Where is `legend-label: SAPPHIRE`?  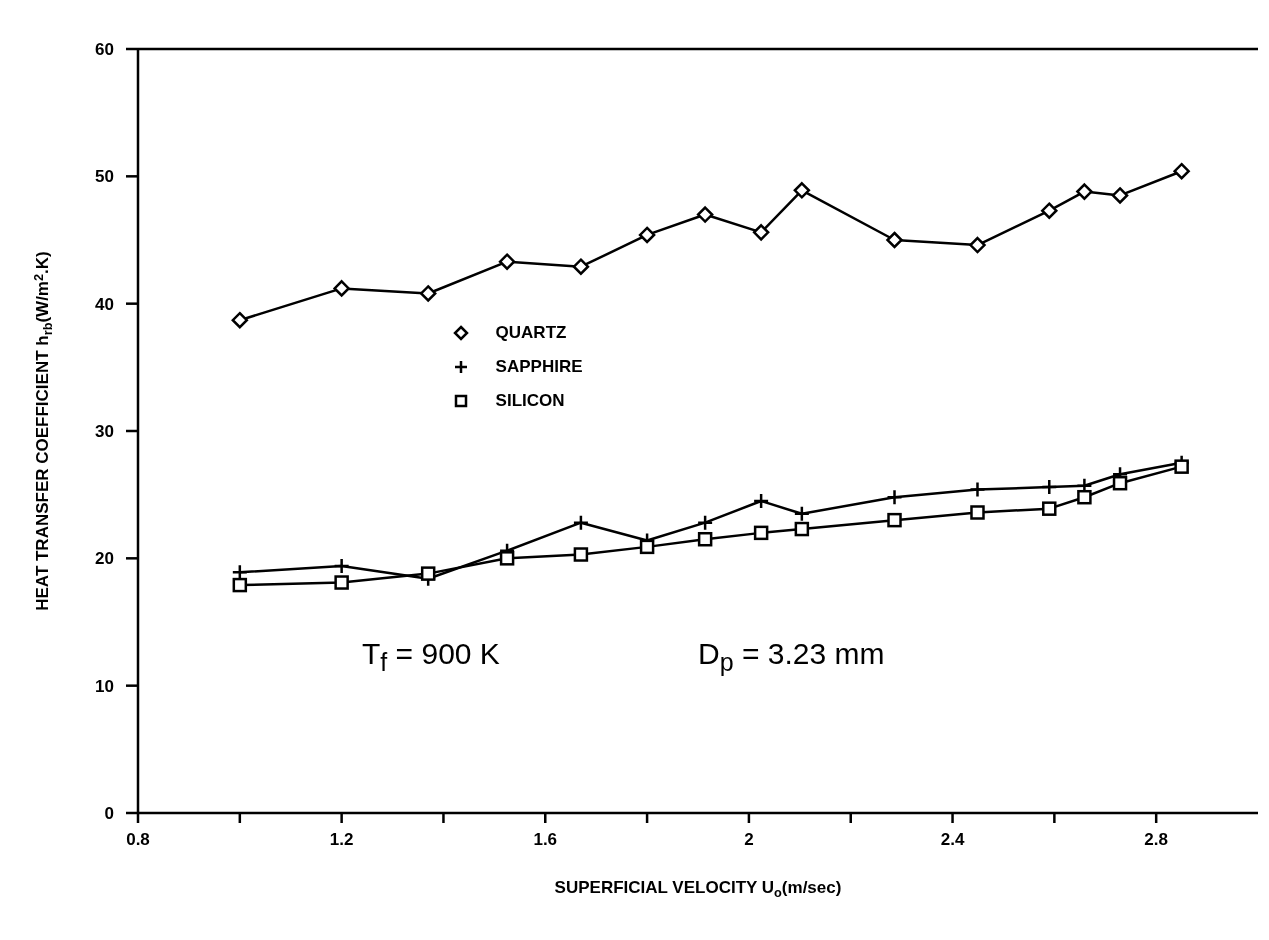 legend-label: SAPPHIRE is located at coordinates (539, 367).